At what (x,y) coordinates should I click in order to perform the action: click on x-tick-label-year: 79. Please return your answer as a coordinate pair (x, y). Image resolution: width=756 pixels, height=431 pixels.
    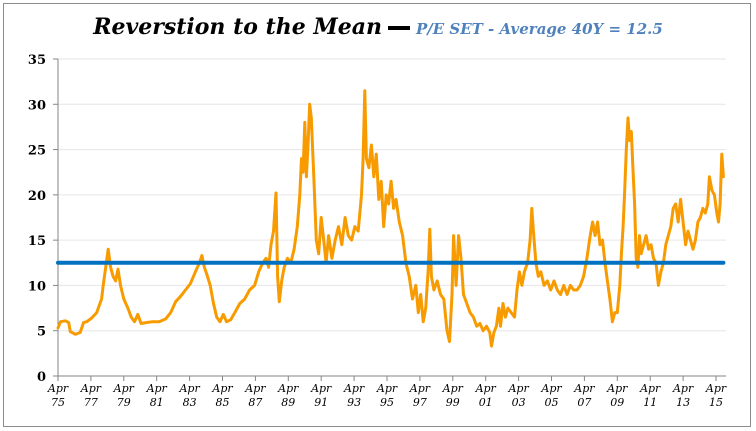
    Looking at the image, I should click on (124, 402).